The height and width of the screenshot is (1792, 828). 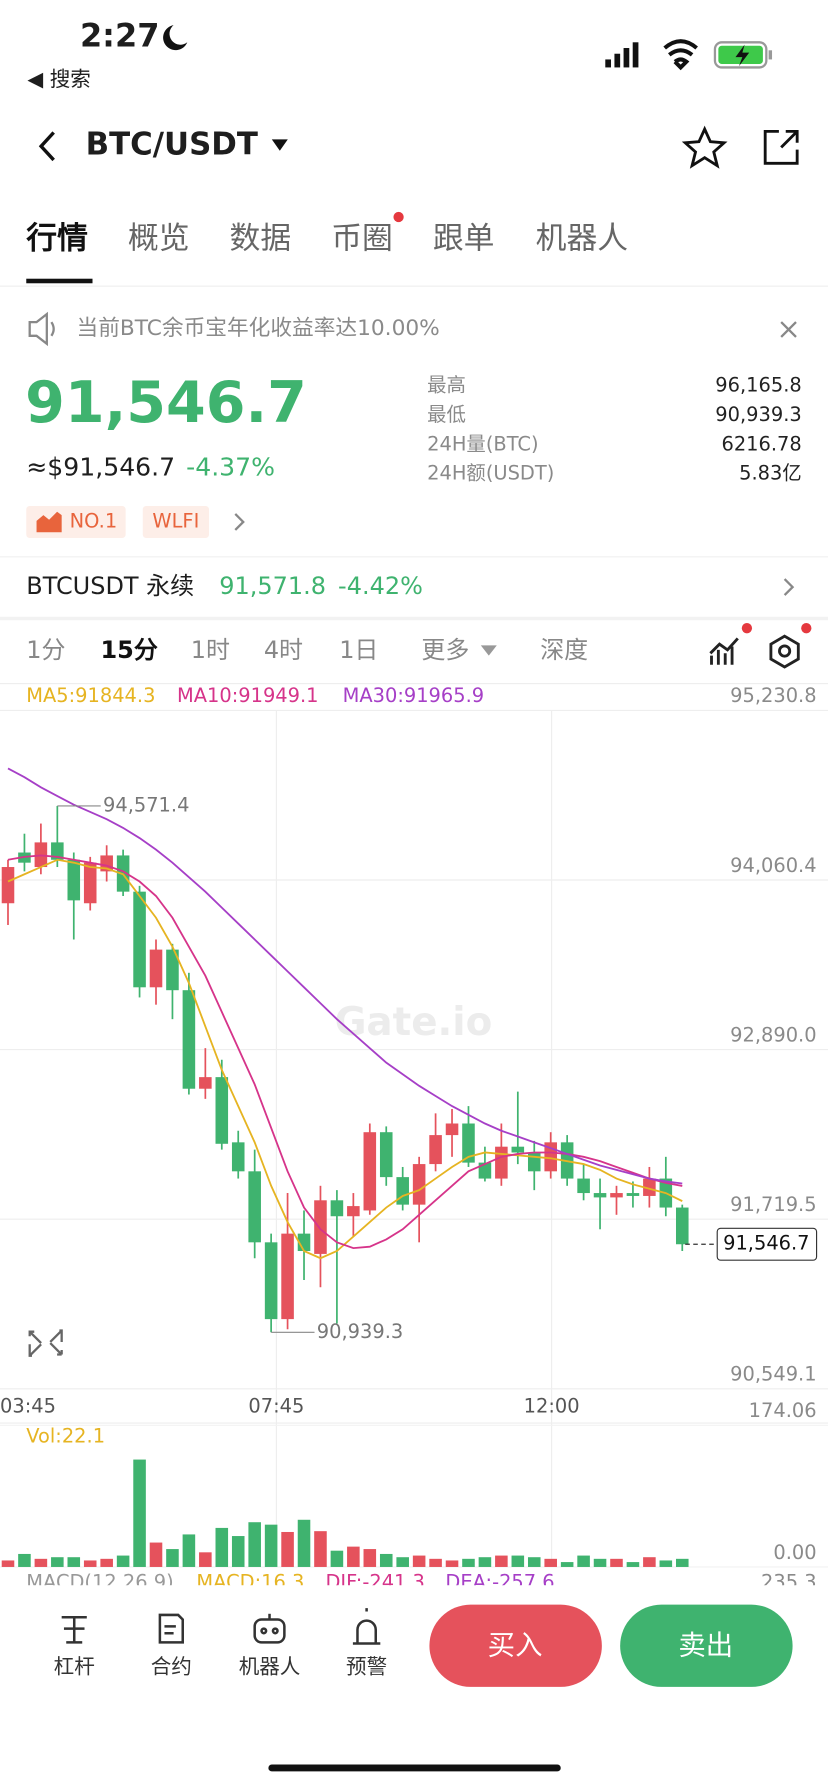 What do you see at coordinates (794, 1552) in the screenshot?
I see `volume-tick-label: 0.00` at bounding box center [794, 1552].